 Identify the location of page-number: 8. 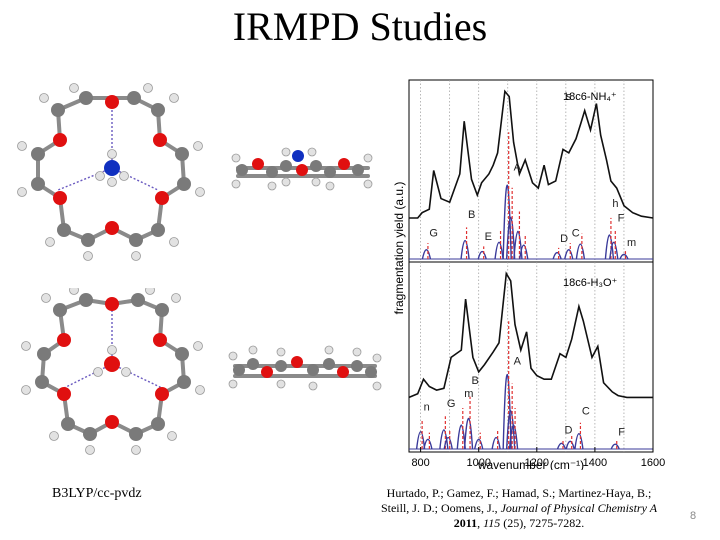
(693, 516).